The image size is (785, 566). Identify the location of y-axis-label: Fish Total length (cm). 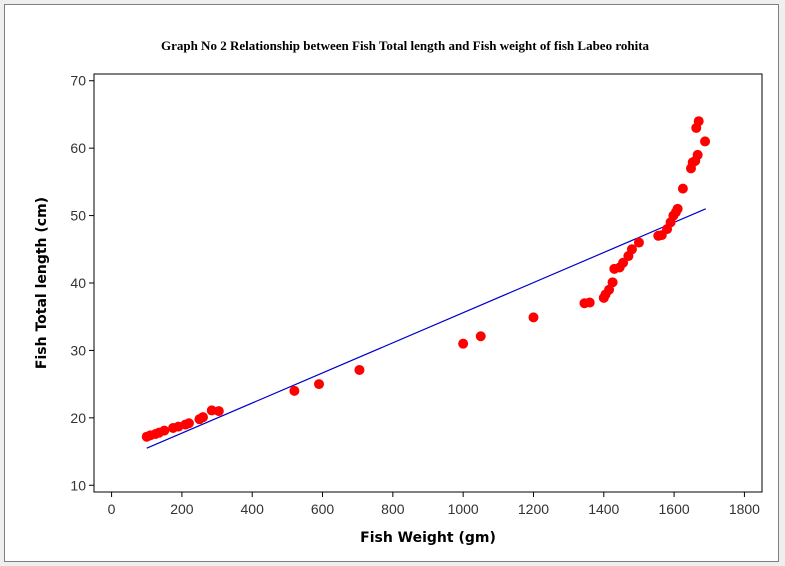
(42, 283).